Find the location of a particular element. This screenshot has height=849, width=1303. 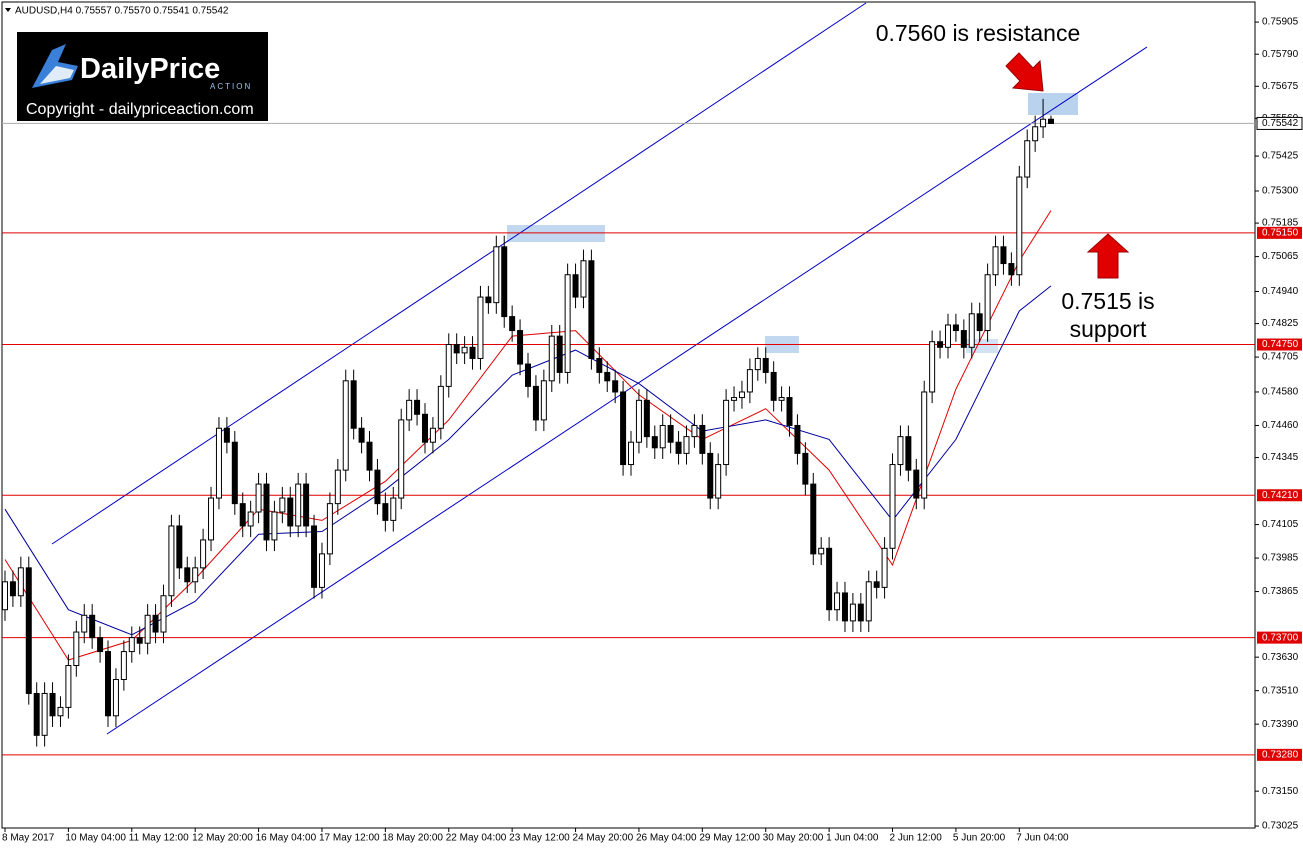

logo-sub: ACTION is located at coordinates (231, 86).